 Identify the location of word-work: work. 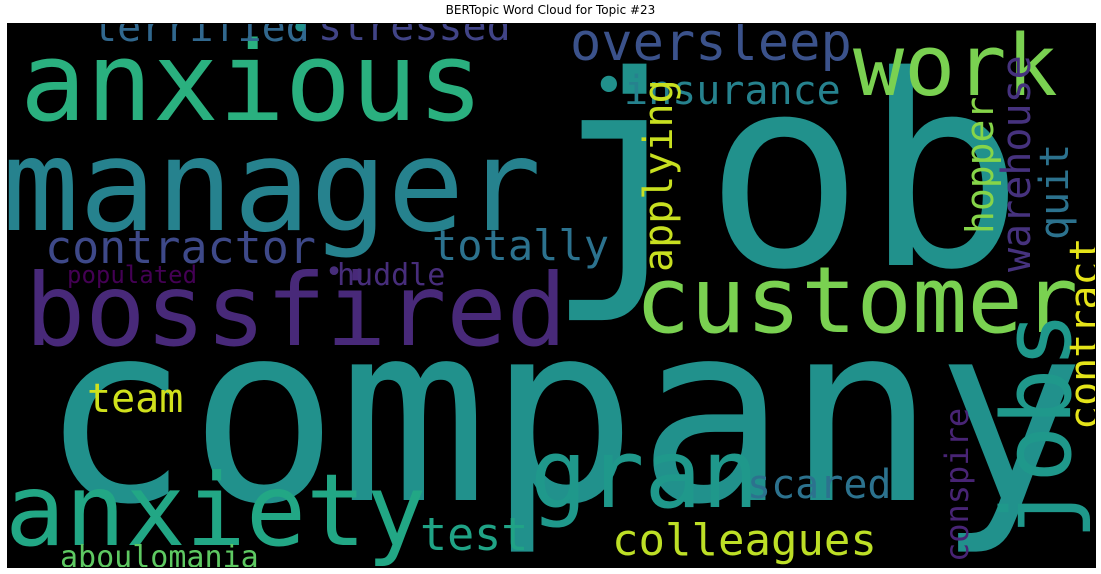
(955, 70).